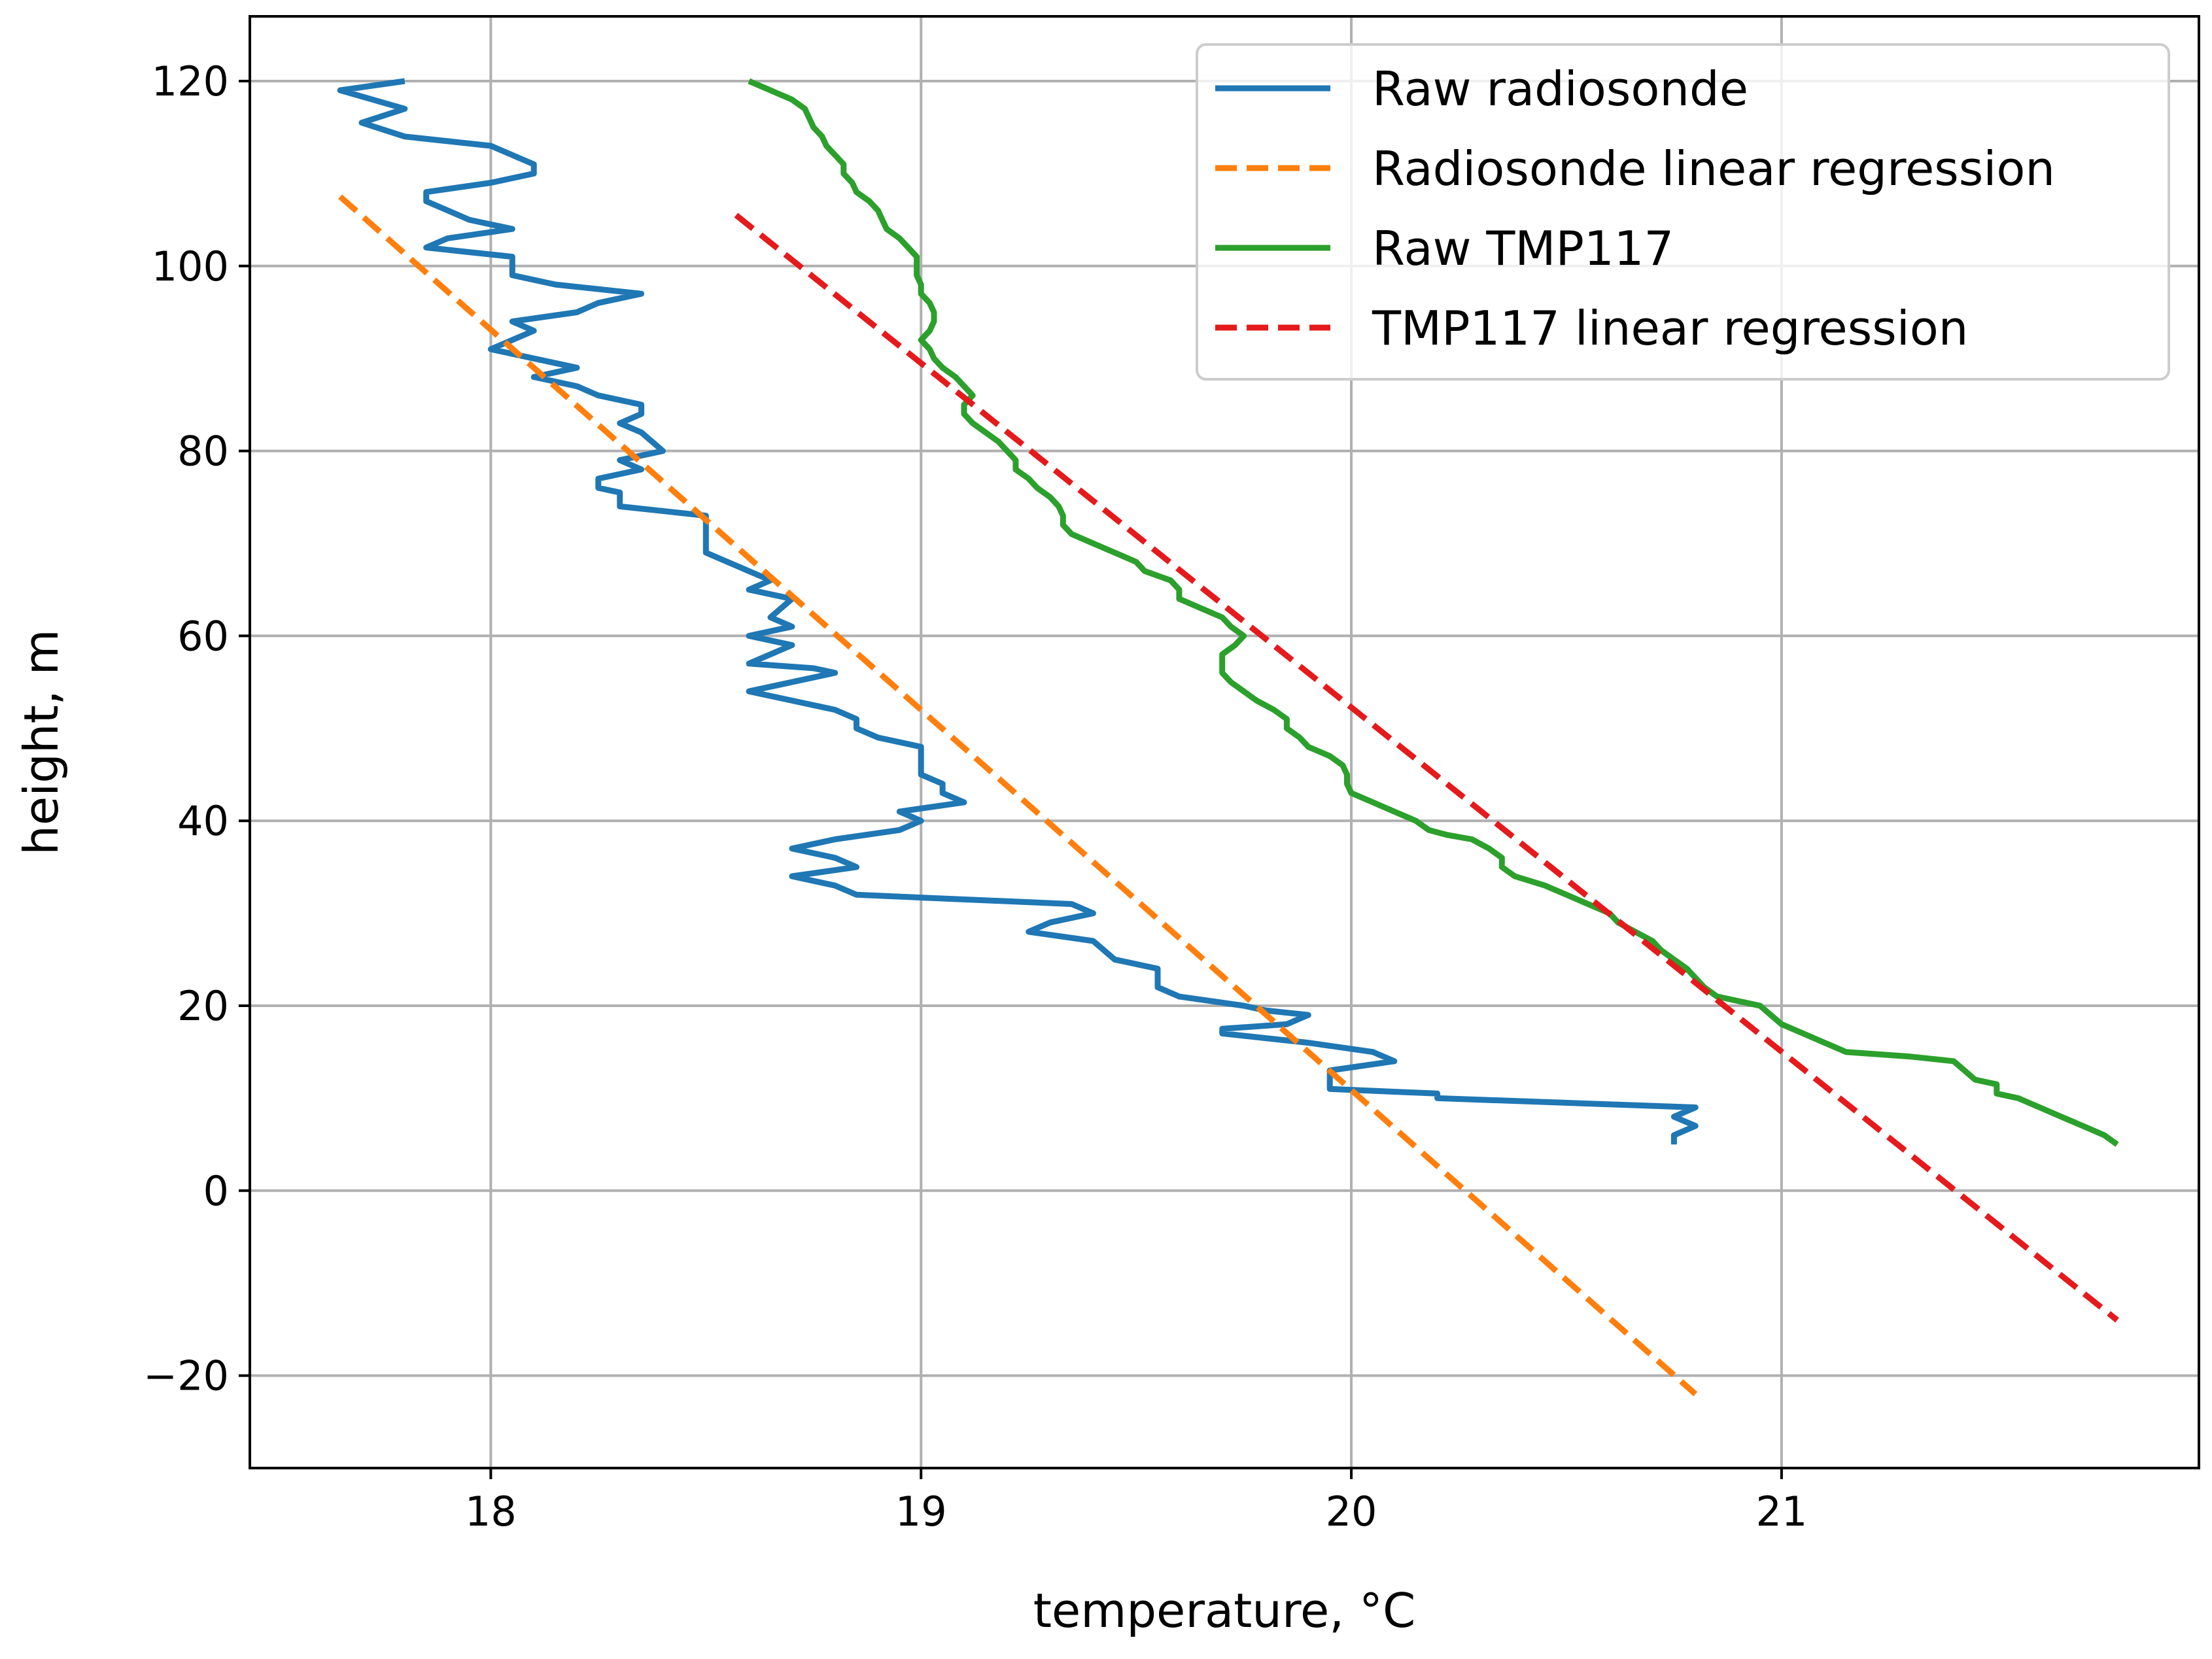 The height and width of the screenshot is (1659, 2212). I want to click on legend-label-radiosonde-linear-regression: Radiosonde linear regression, so click(1713, 168).